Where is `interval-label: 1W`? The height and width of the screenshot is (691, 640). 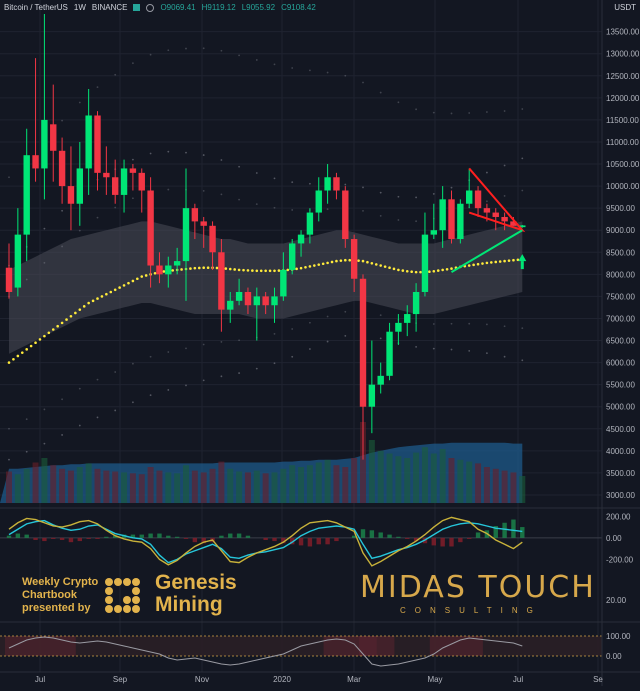 interval-label: 1W is located at coordinates (79, 7).